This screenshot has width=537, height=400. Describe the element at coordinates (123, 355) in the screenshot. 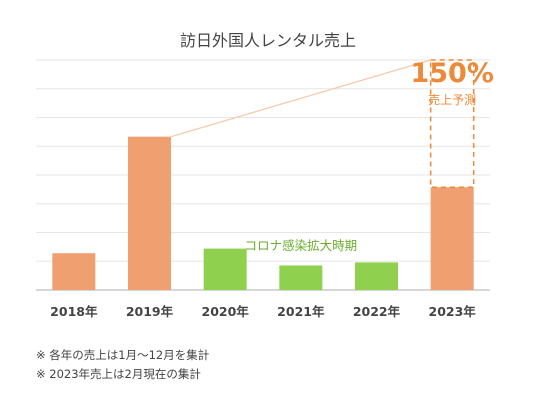

I see `note-1: ※ 各年の売上は1月～12月を集計` at that location.